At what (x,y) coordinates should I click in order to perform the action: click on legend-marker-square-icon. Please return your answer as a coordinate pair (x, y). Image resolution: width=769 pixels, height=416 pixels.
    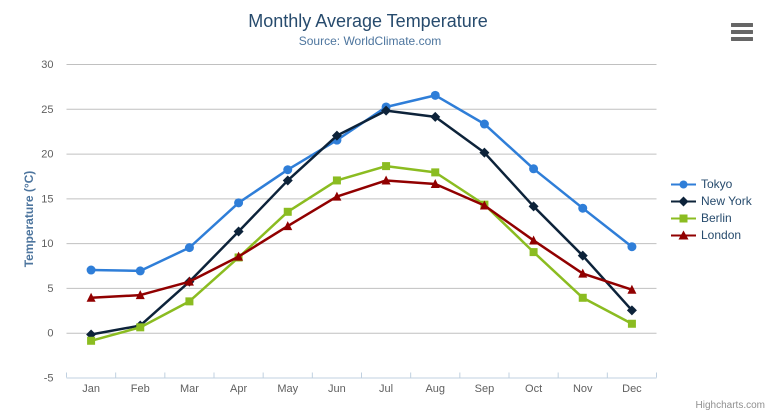
    Looking at the image, I should click on (683, 218).